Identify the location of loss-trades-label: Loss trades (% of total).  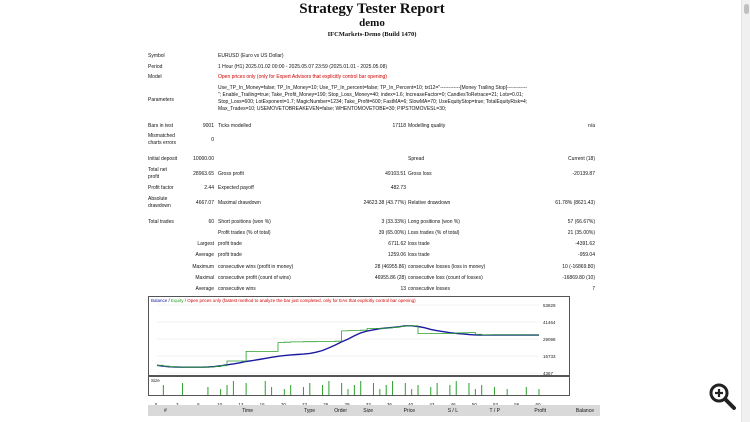
(434, 233).